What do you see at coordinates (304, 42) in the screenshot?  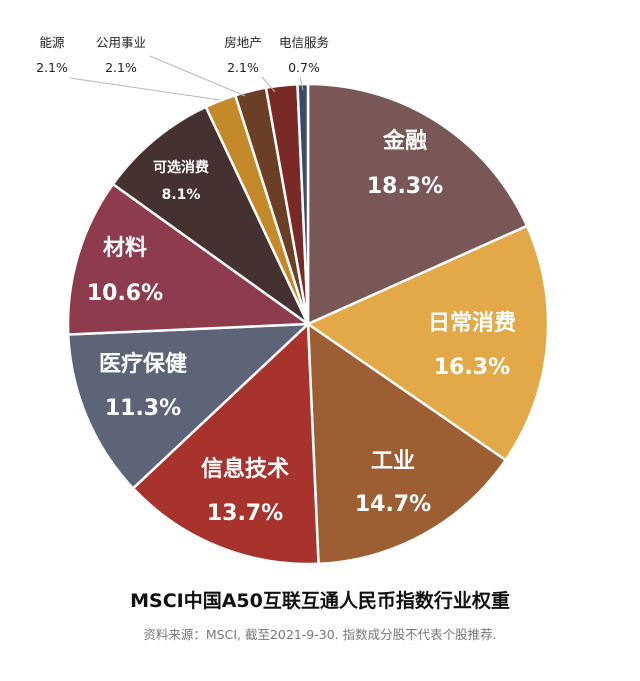 I see `slice-label: 电信服务` at bounding box center [304, 42].